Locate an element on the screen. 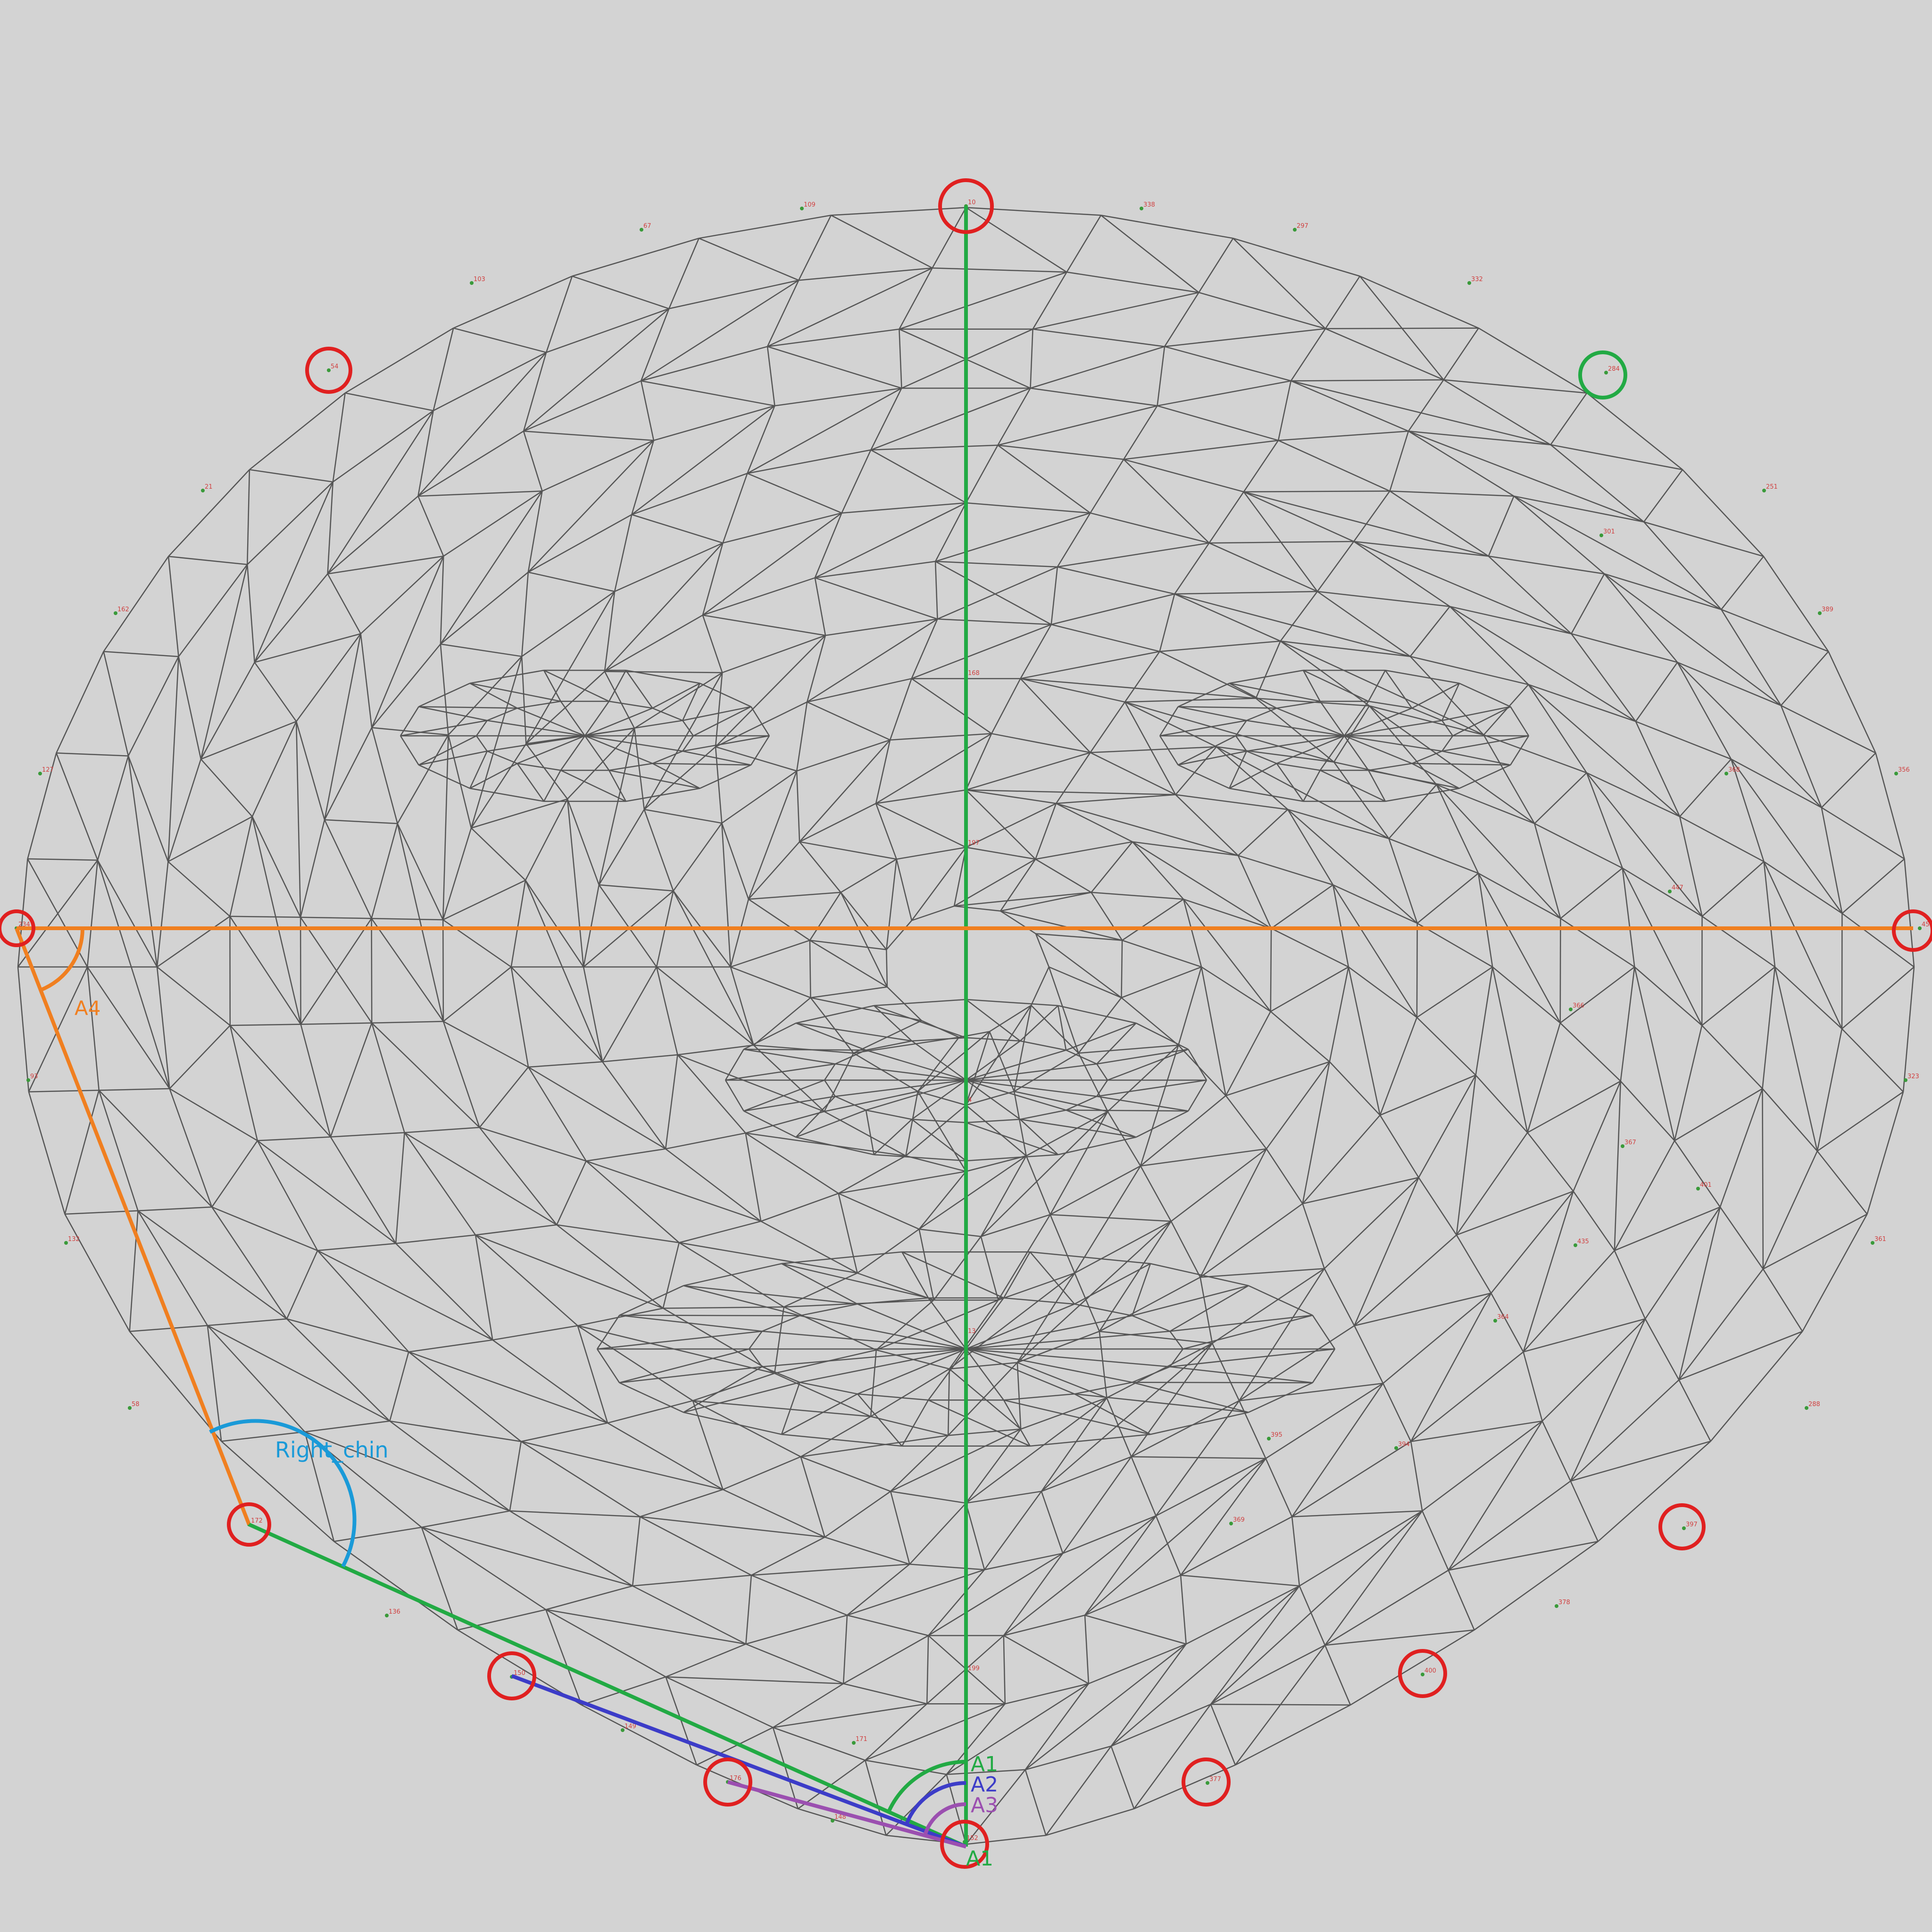 Image resolution: width=1932 pixels, height=1932 pixels. vertex-id-label: 10 is located at coordinates (972, 202).